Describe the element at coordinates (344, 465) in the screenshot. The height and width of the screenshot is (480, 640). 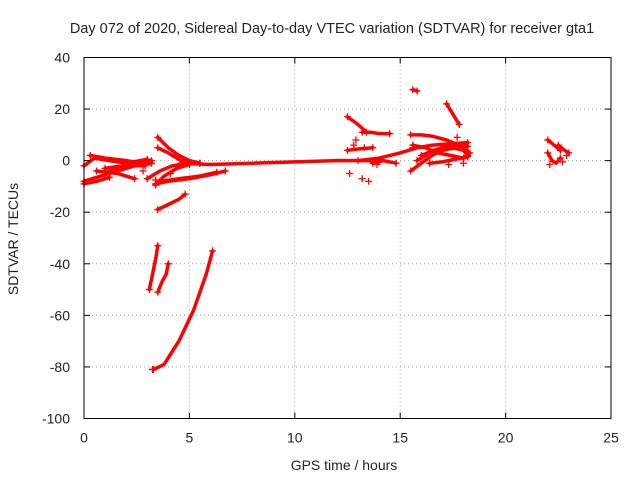
I see `x-axis-label: GPS time / hours` at that location.